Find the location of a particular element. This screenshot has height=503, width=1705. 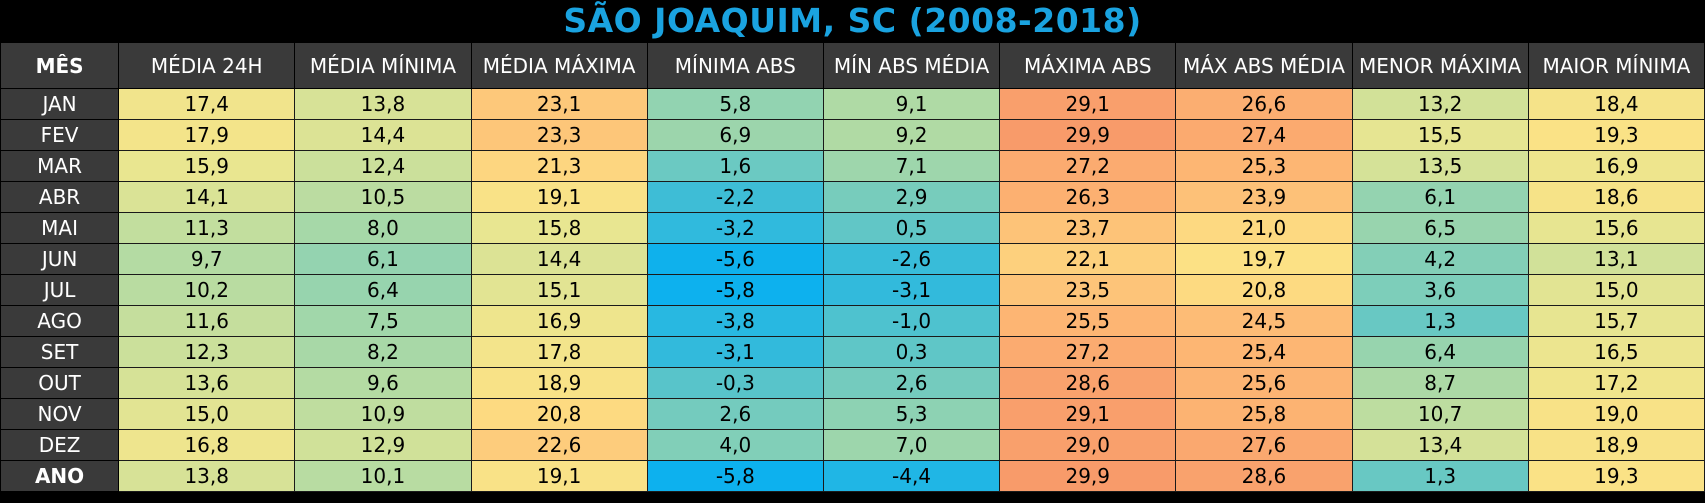

row-label: JUN is located at coordinates (60, 259).